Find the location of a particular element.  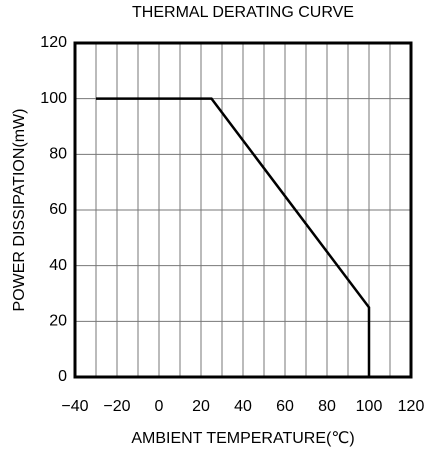

x-tick-label: 0 is located at coordinates (159, 406).